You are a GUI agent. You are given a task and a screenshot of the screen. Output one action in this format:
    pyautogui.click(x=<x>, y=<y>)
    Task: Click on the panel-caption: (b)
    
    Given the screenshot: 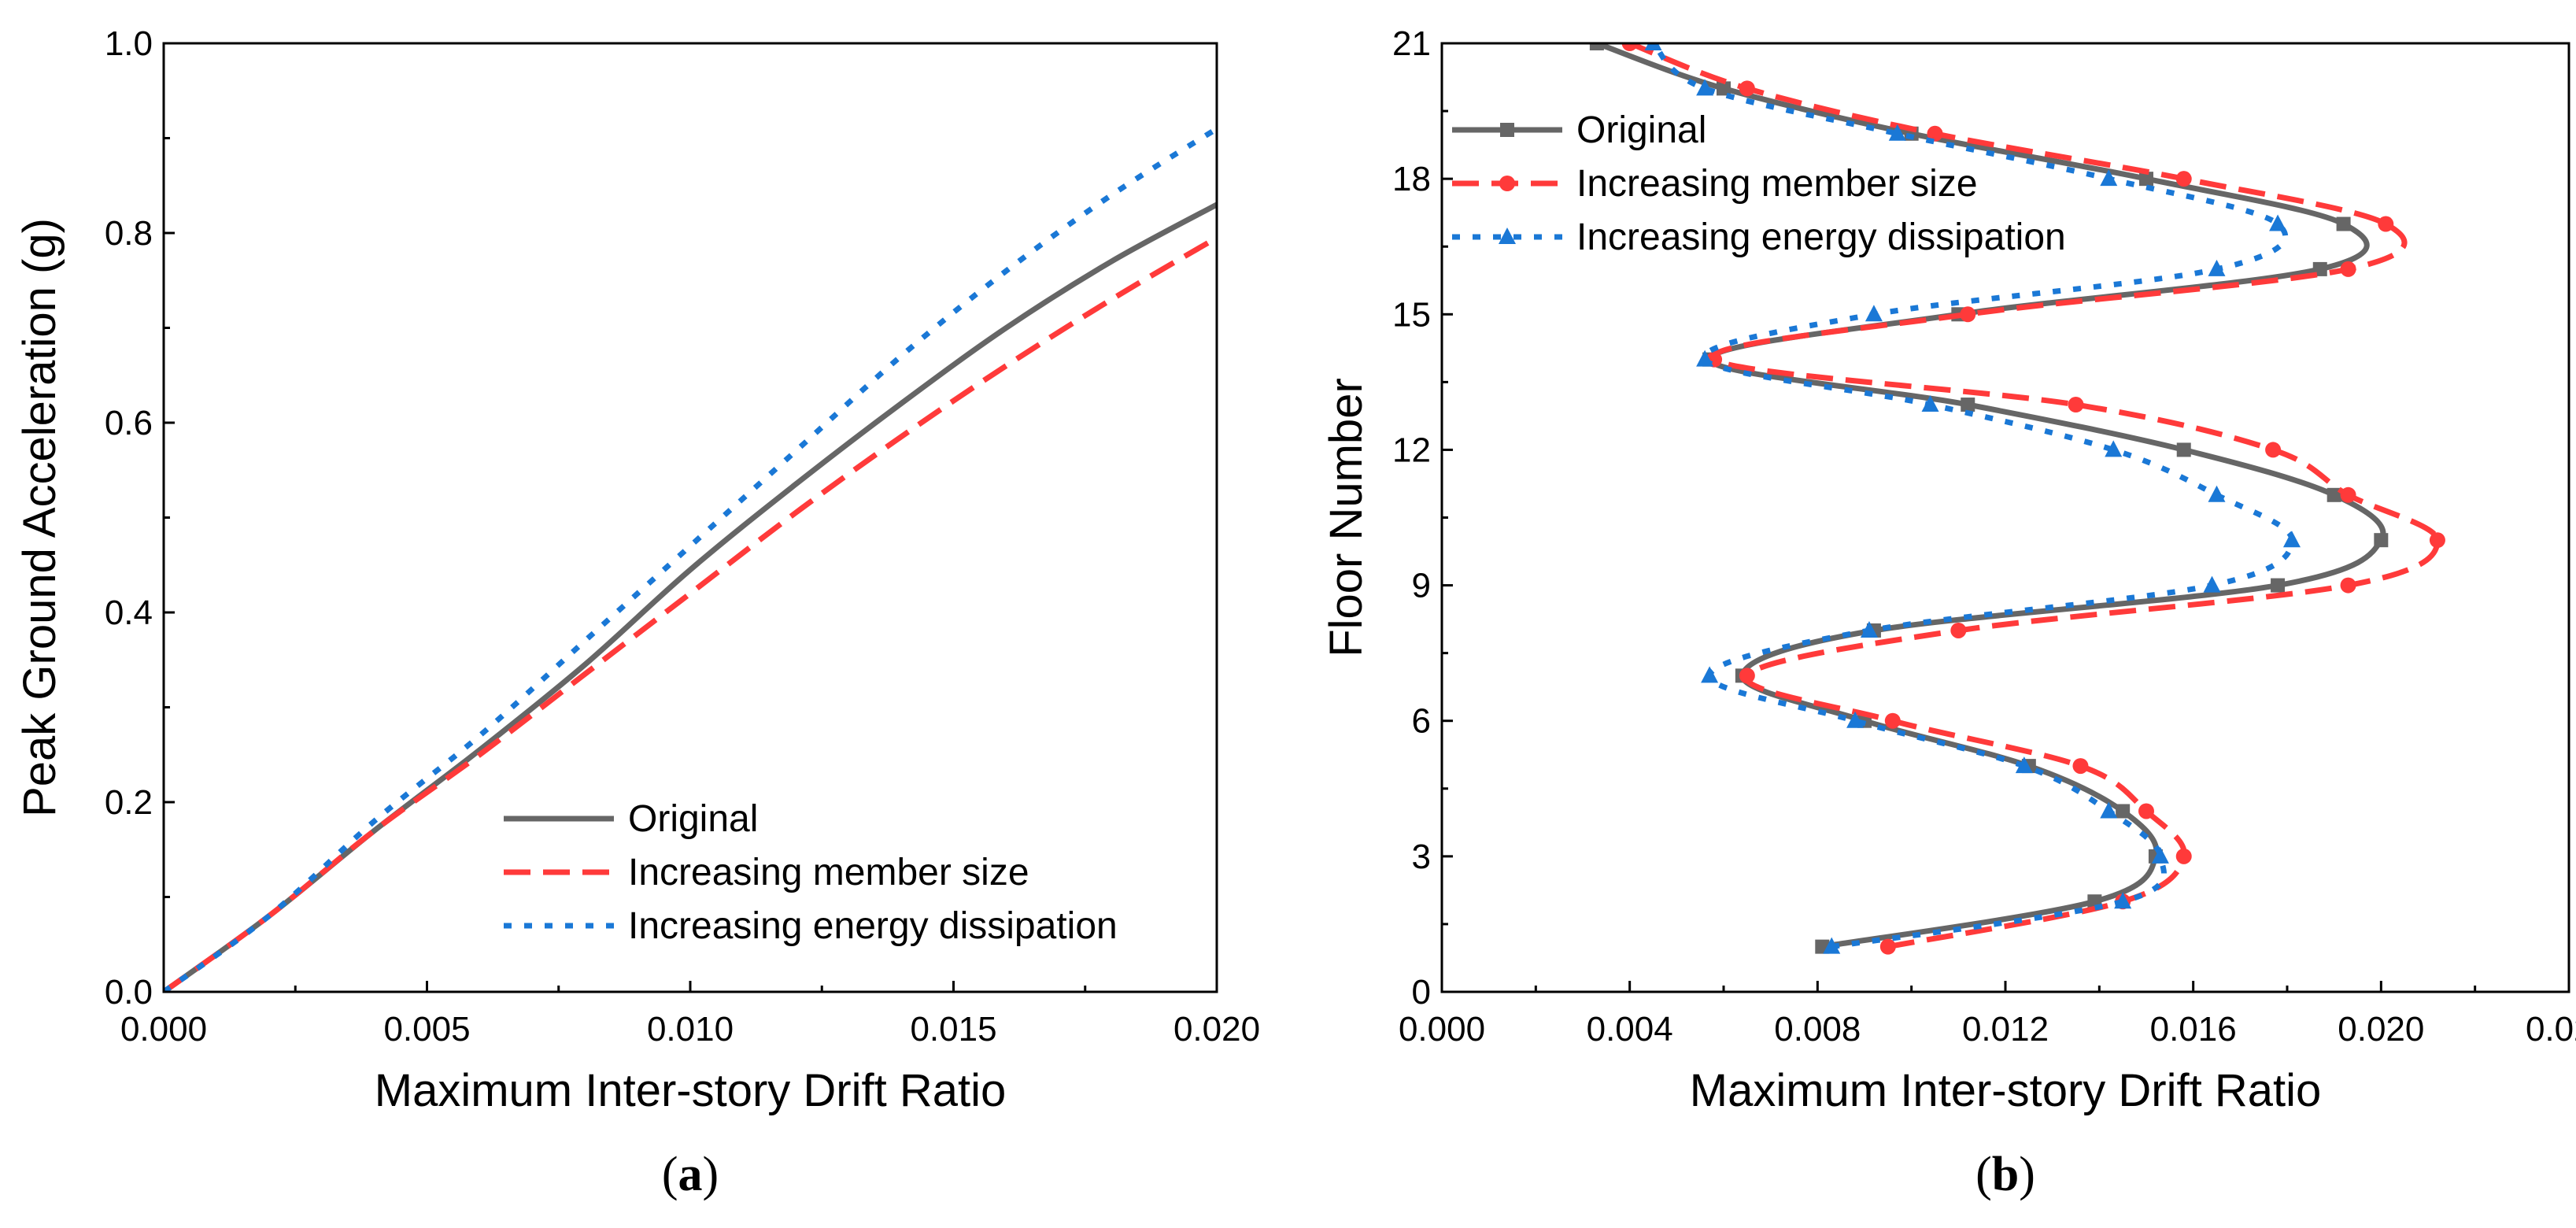 What is the action you would take?
    pyautogui.click(x=2005, y=1174)
    